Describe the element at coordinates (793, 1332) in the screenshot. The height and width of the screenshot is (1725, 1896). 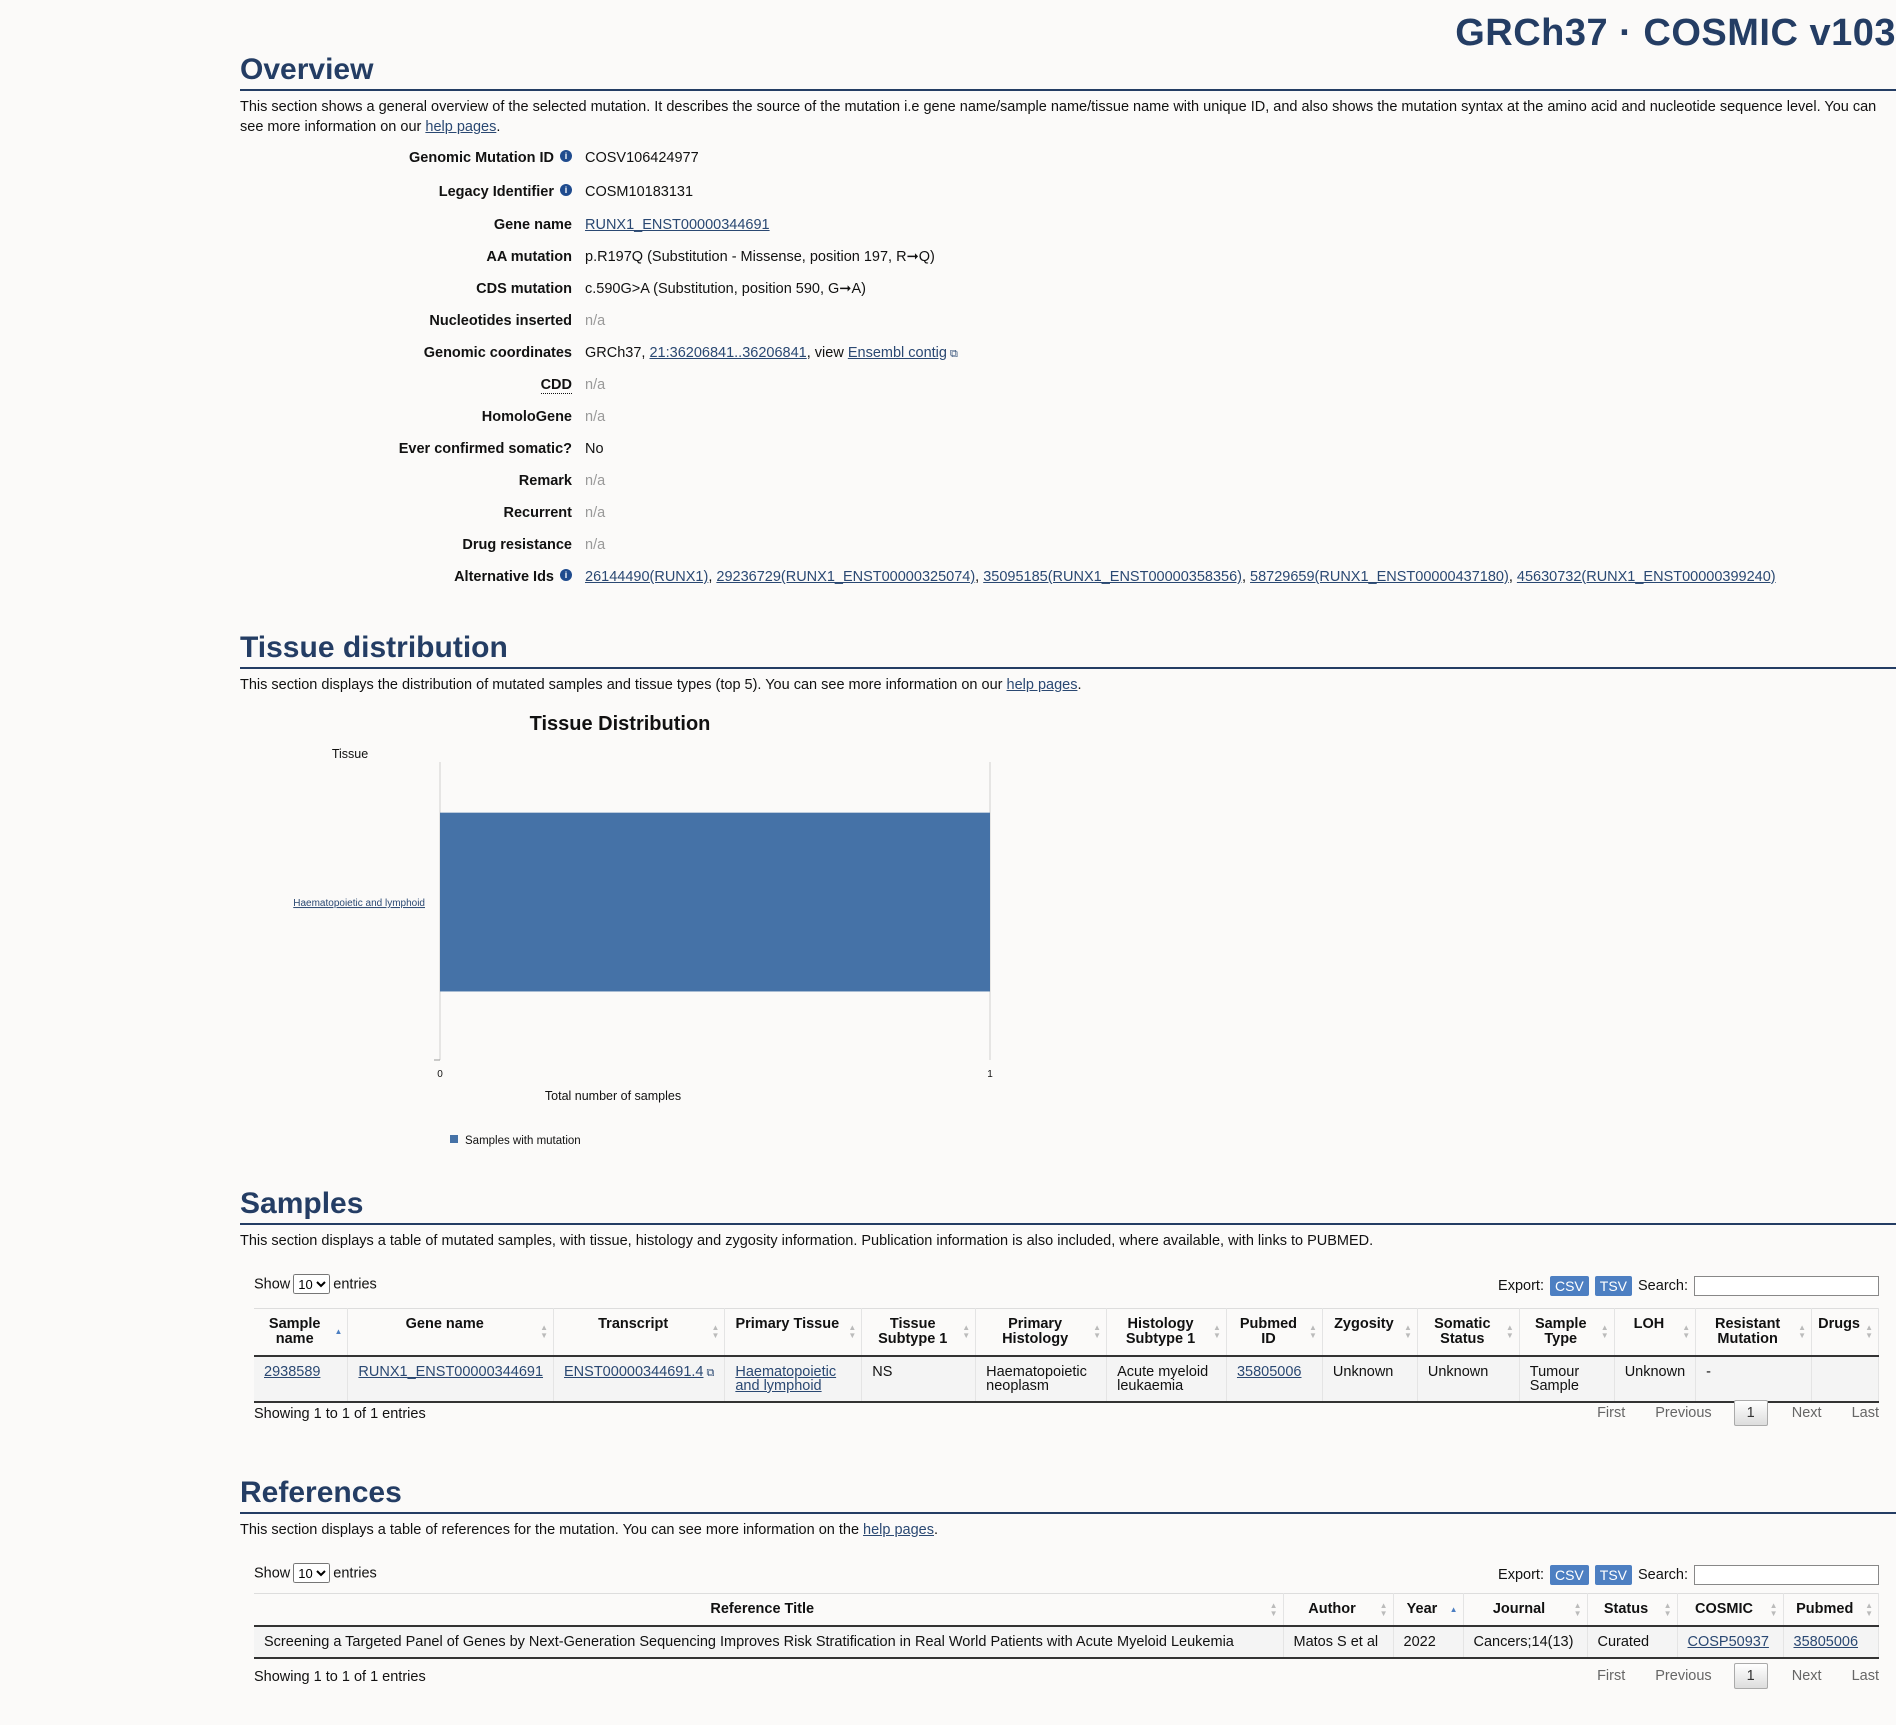
I see `column-header-primary-tissue: Primary Tissue ▲ ▼` at that location.